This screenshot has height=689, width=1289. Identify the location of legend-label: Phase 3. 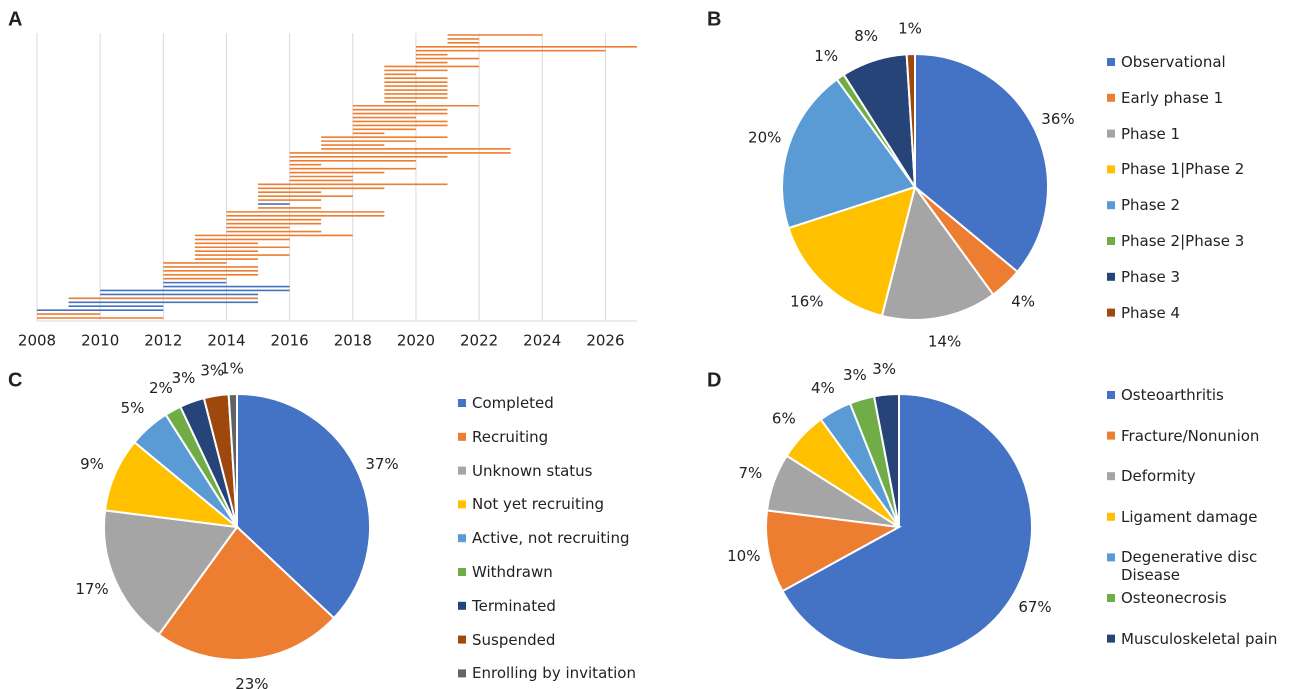
(1151, 276).